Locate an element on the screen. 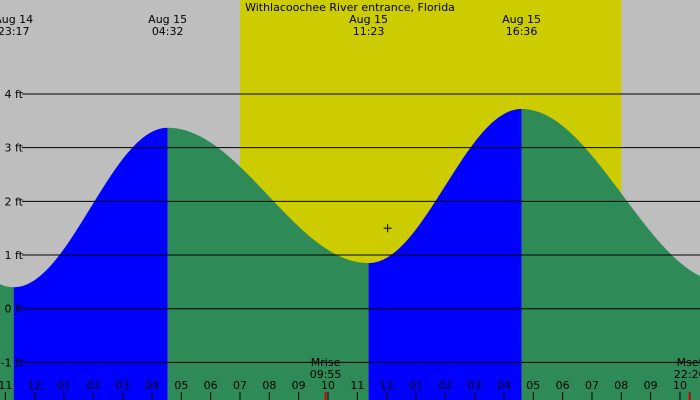 This screenshot has width=700, height=400. moon-event-label: Mrise is located at coordinates (326, 362).